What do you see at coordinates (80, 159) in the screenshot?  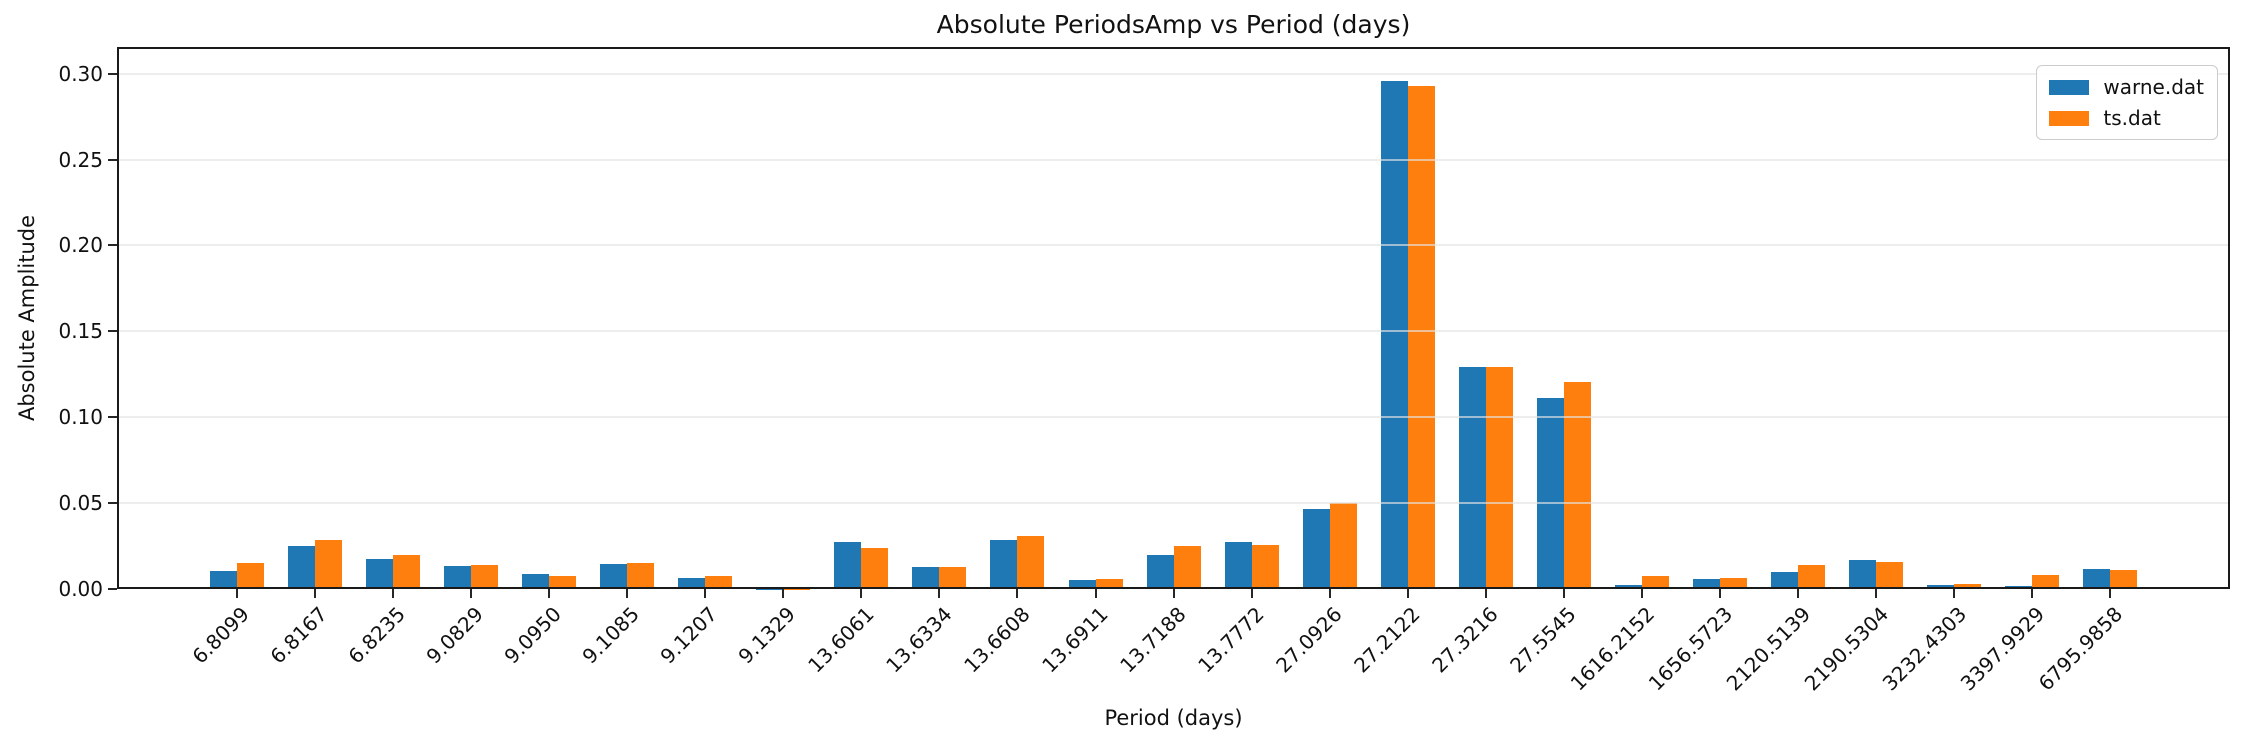 I see `y-tick-label: 0.25` at bounding box center [80, 159].